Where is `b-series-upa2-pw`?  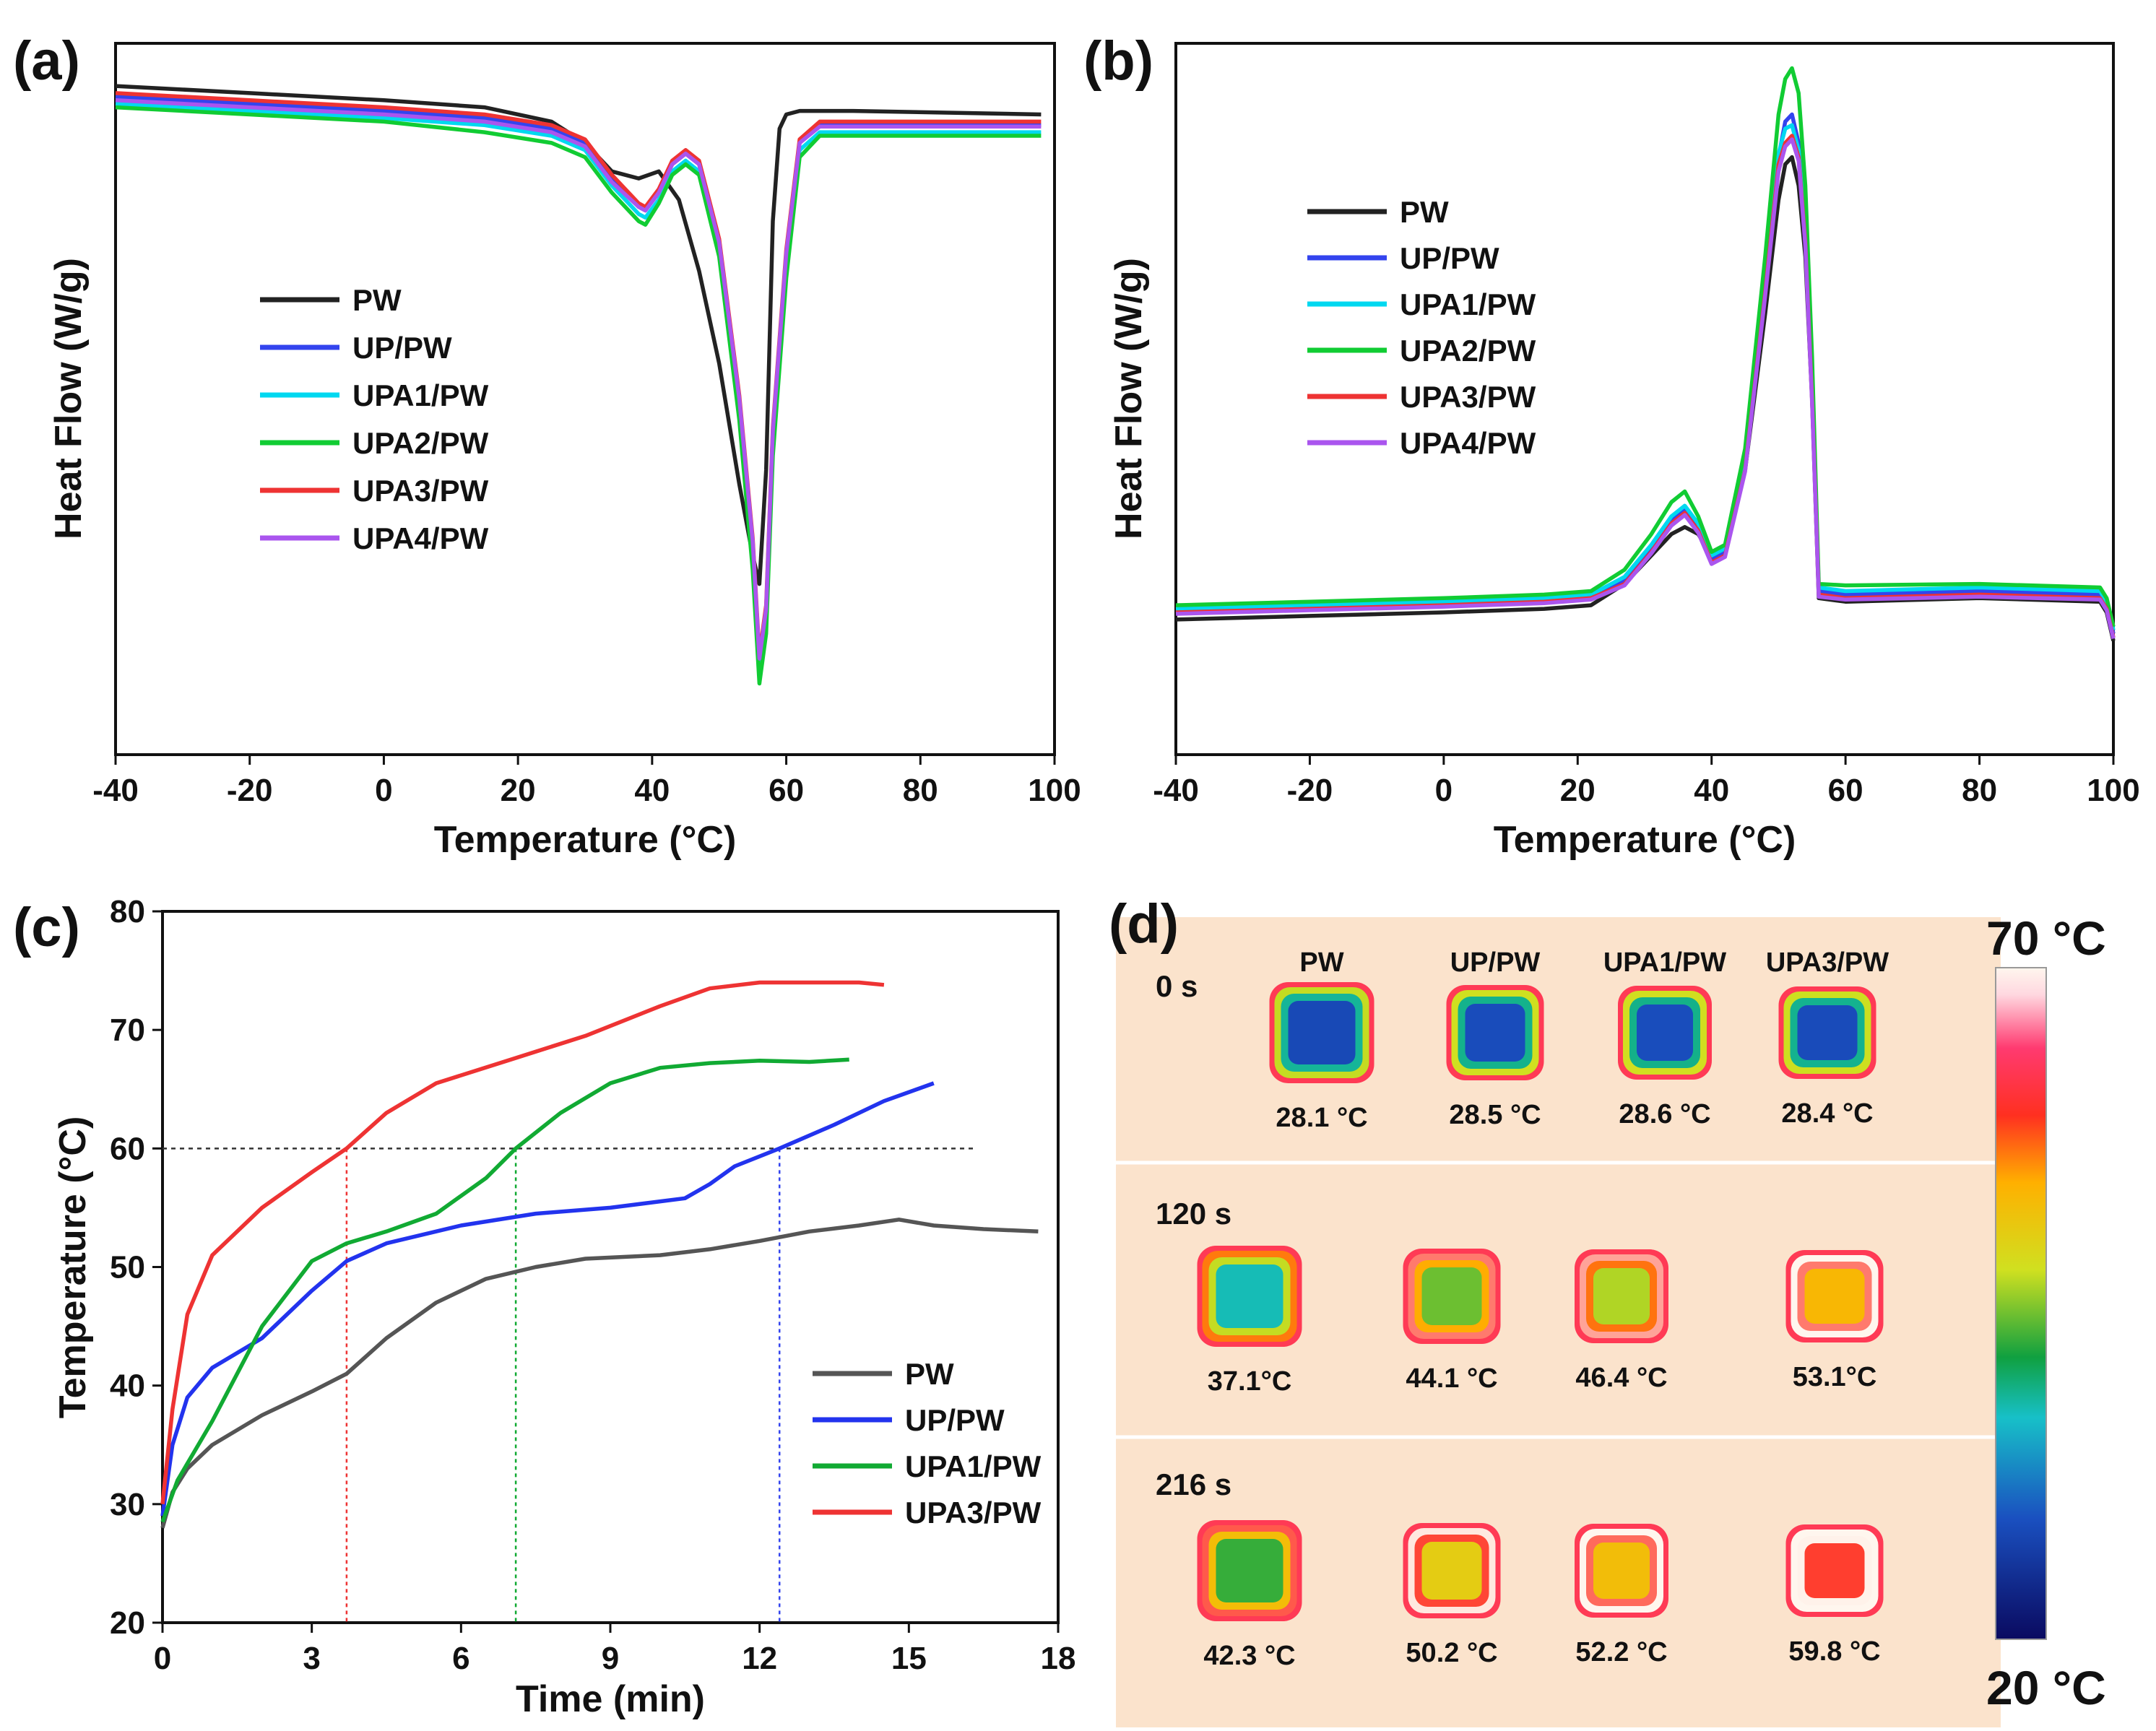 b-series-upa2-pw is located at coordinates (1645, 347).